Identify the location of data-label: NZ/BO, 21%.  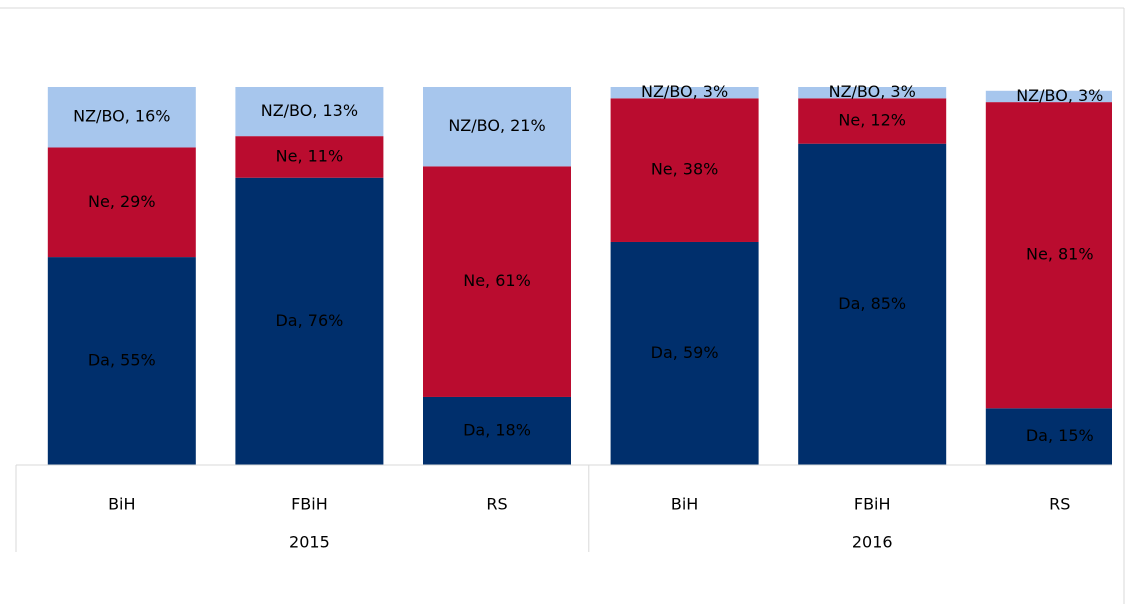
(496, 125).